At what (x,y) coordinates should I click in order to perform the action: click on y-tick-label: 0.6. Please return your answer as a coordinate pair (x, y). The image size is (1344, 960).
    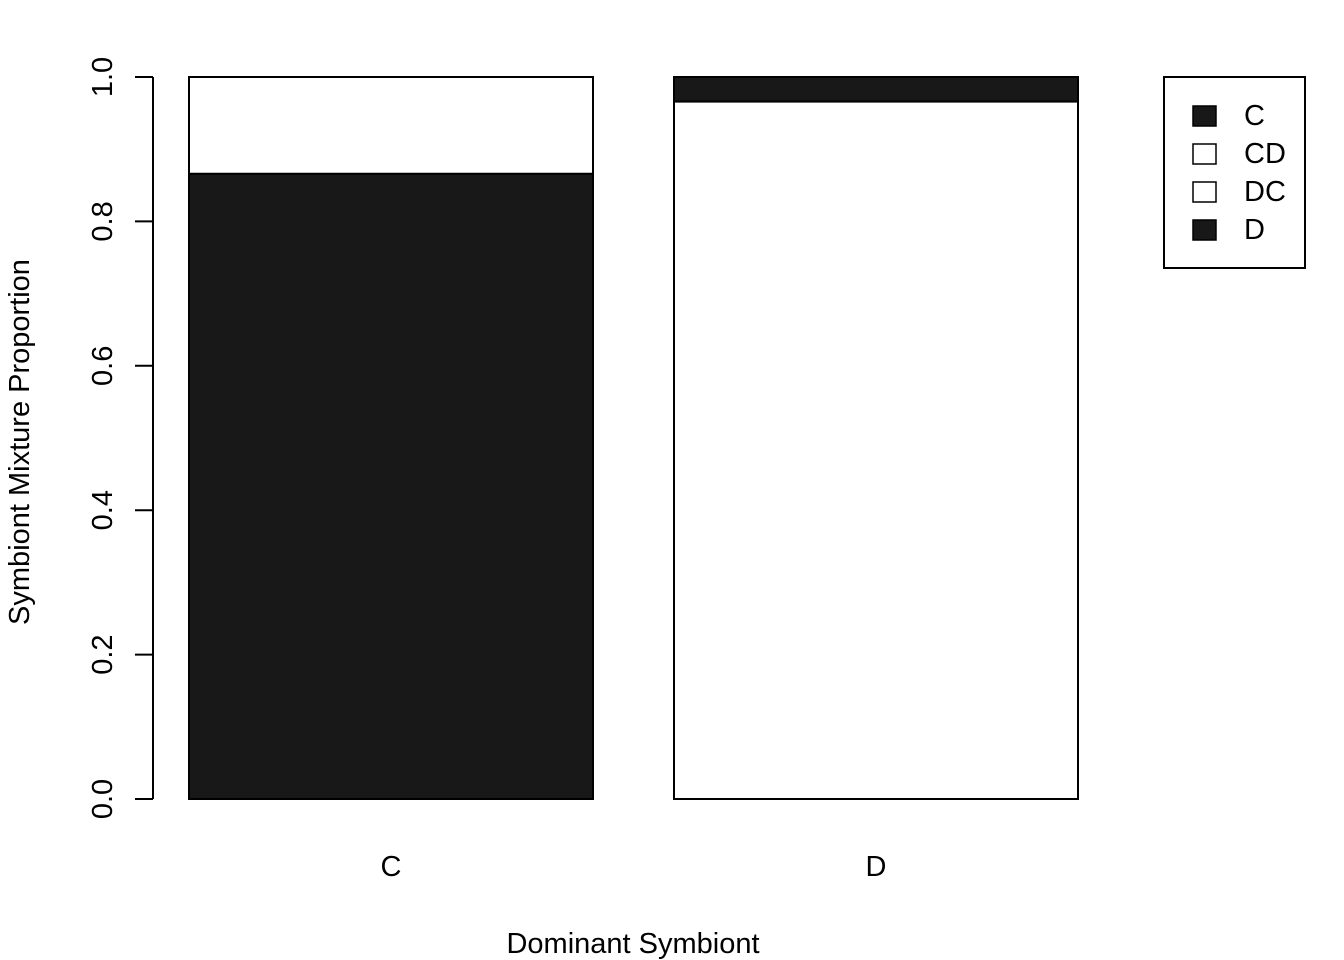
    Looking at the image, I should click on (103, 366).